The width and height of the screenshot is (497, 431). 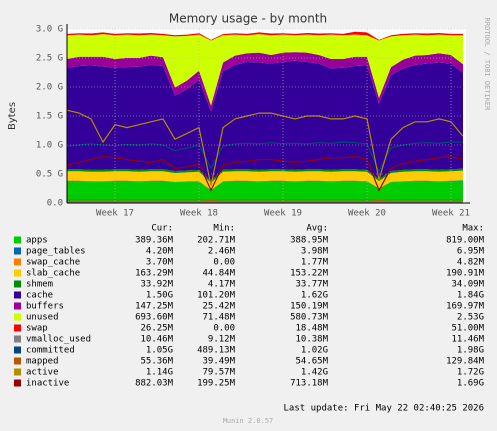 What do you see at coordinates (216, 384) in the screenshot?
I see `legend-stat: 199.25M` at bounding box center [216, 384].